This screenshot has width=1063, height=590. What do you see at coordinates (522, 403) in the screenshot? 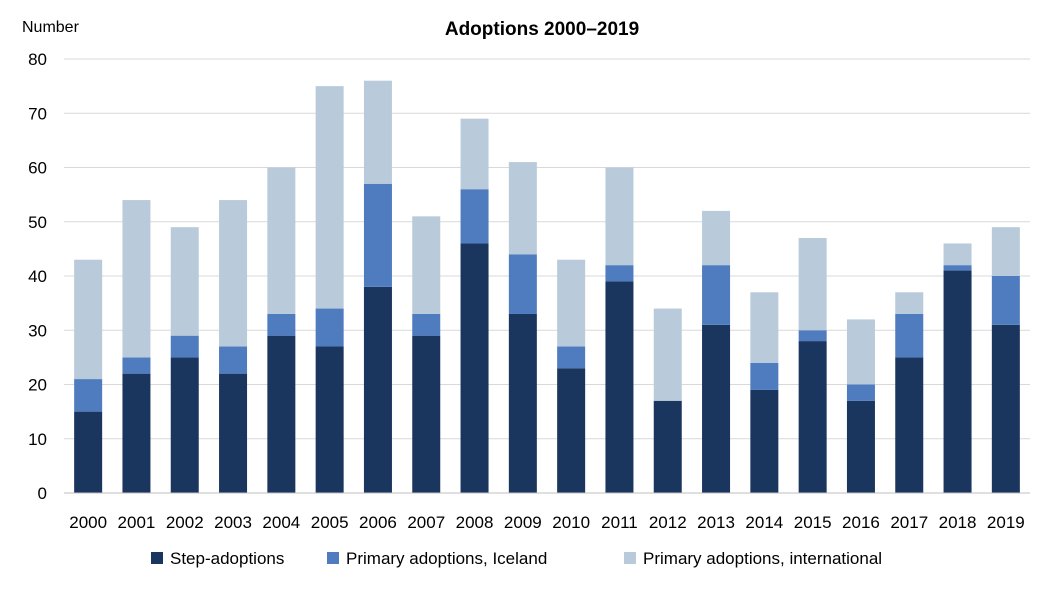
I see `bar-segment-step-adoptions-2009` at bounding box center [522, 403].